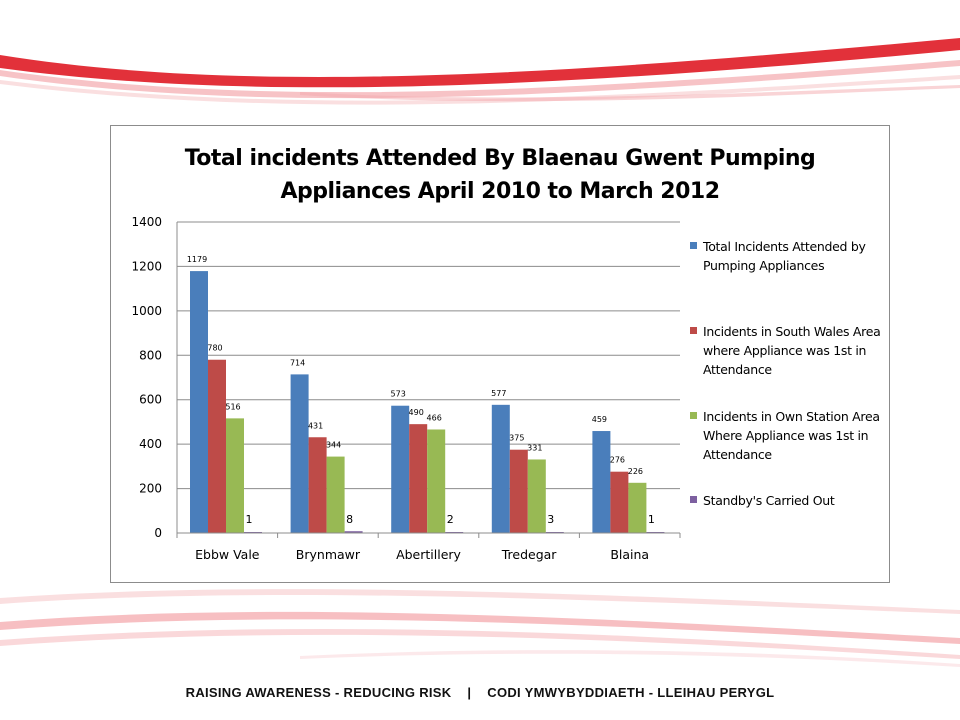 This screenshot has width=960, height=720. What do you see at coordinates (150, 400) in the screenshot?
I see `y-tick-label: 600` at bounding box center [150, 400].